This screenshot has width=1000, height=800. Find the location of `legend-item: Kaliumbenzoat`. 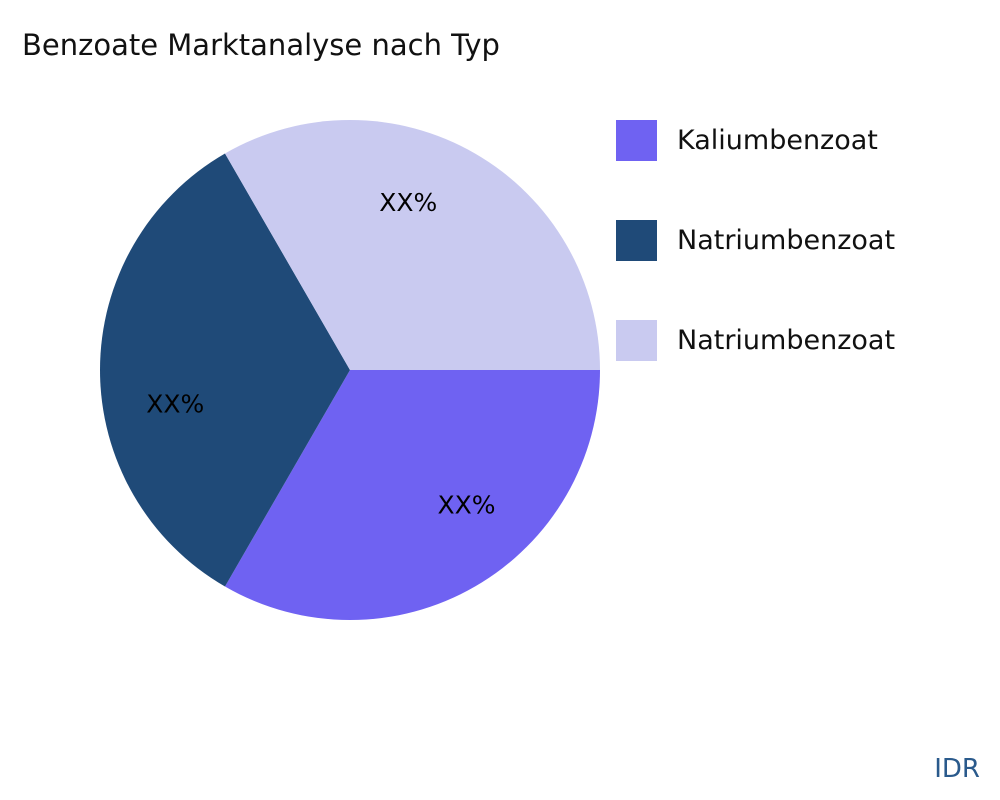

legend-item: Kaliumbenzoat is located at coordinates (747, 140).